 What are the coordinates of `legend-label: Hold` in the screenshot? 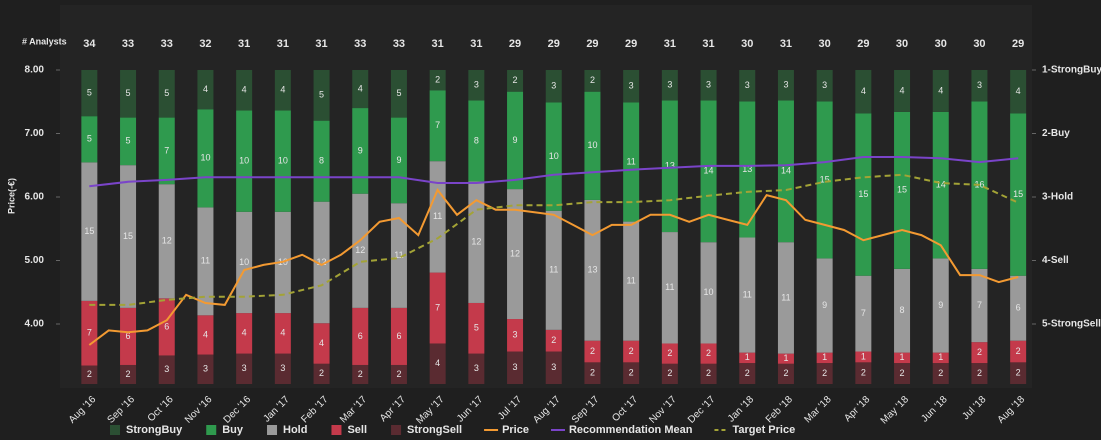 It's located at (295, 430).